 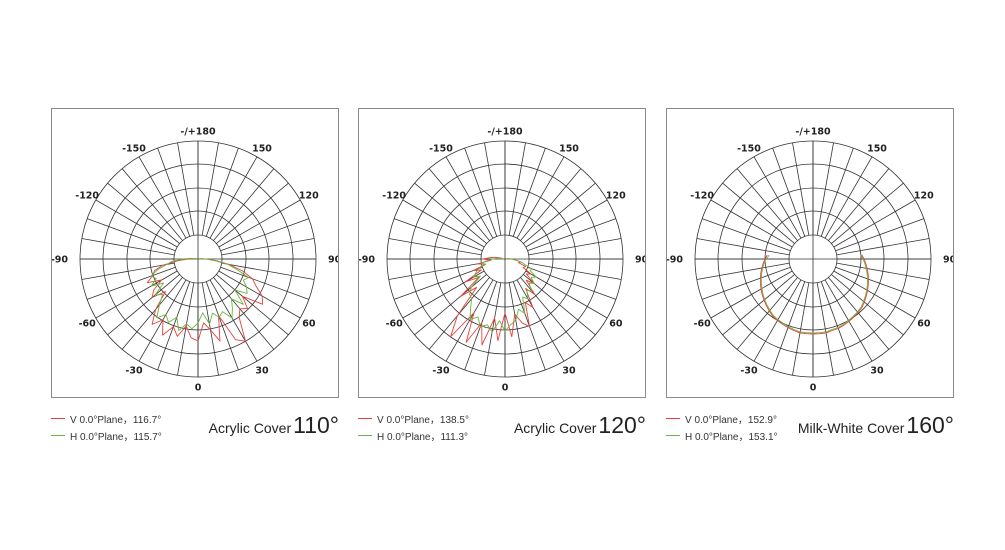 I want to click on angle-tick-label: -90, so click(x=367, y=260).